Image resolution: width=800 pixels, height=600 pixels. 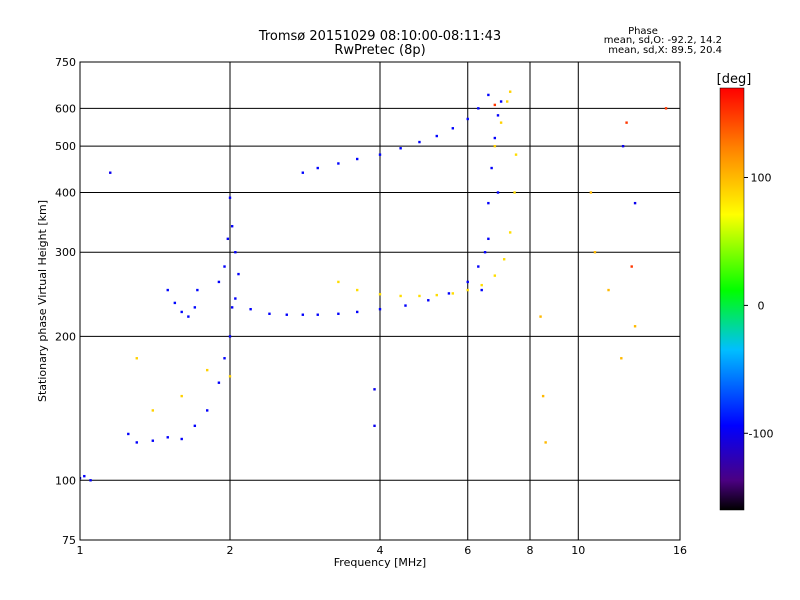 I want to click on x-tick-label: 16, so click(x=680, y=550).